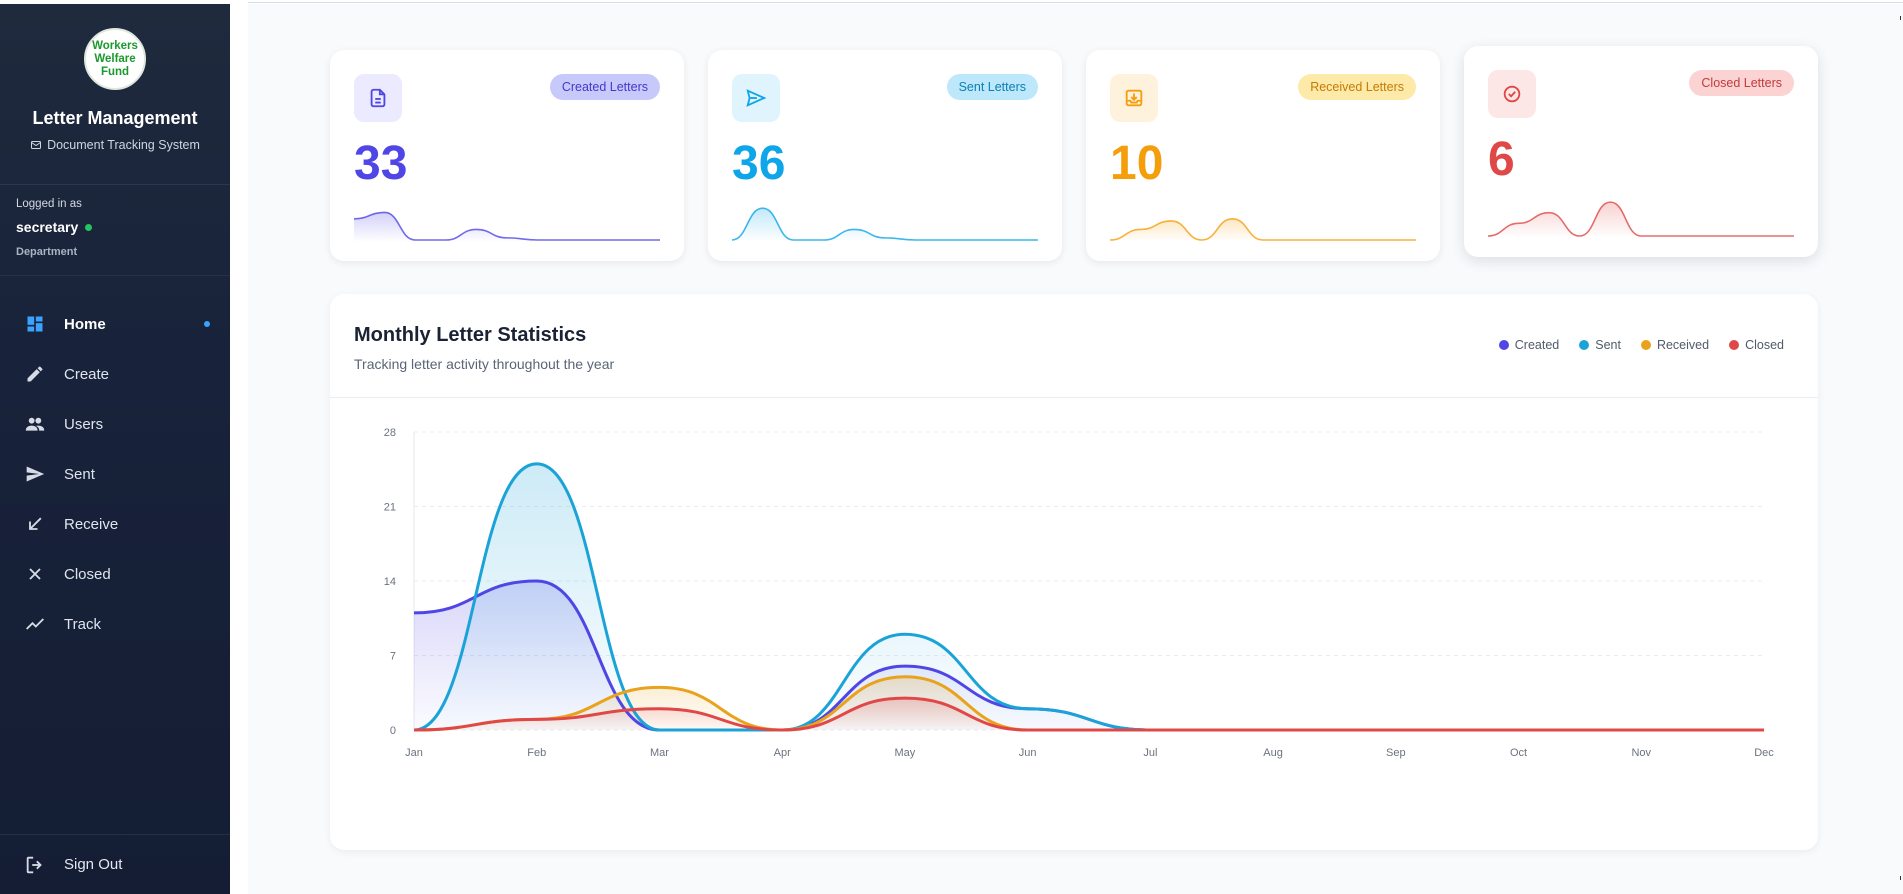 The width and height of the screenshot is (1903, 894). What do you see at coordinates (93, 864) in the screenshot?
I see `sign-out-label: Sign Out` at bounding box center [93, 864].